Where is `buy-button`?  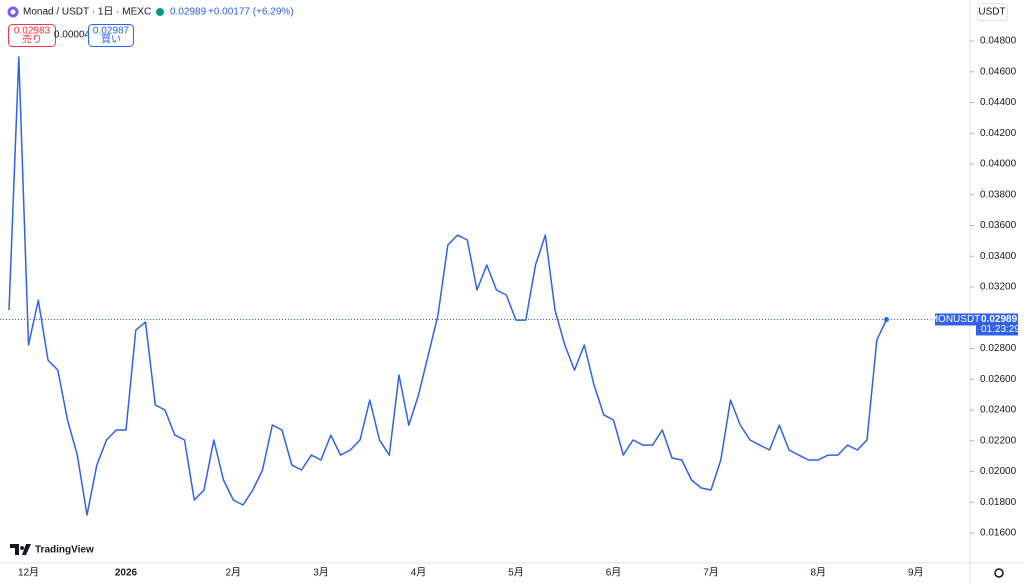
buy-button is located at coordinates (111, 35).